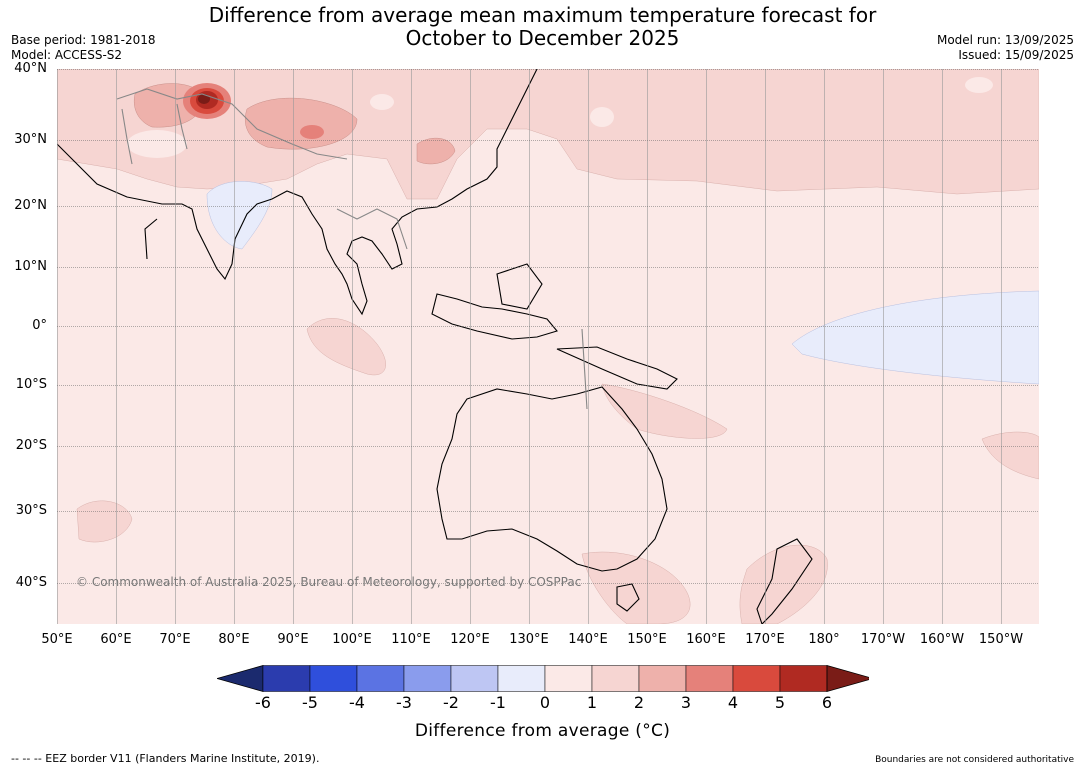 The width and height of the screenshot is (1085, 770). What do you see at coordinates (39, 325) in the screenshot?
I see `lat-label: 0°` at bounding box center [39, 325].